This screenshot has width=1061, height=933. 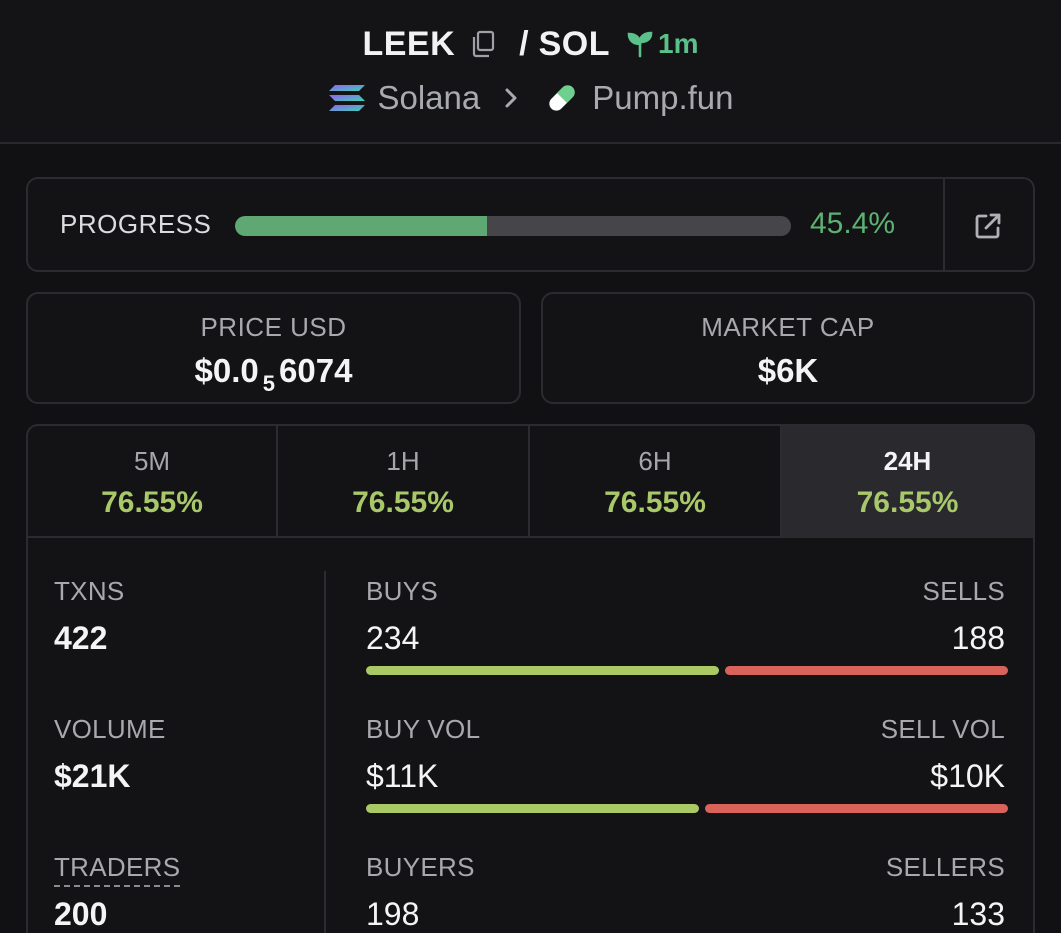 I want to click on bonding-progress-card: PROGRESS 45.4%, so click(x=530, y=224).